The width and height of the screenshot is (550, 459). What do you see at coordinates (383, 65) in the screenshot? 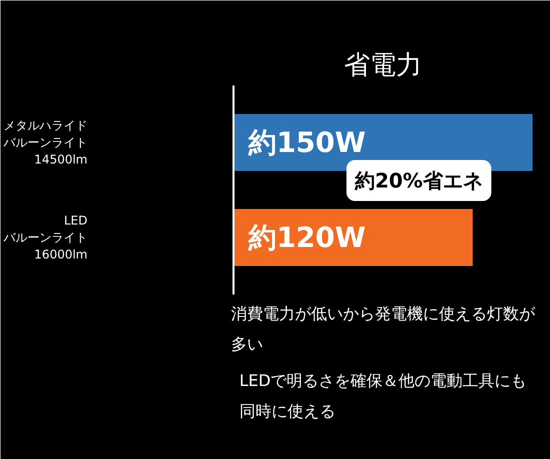
I see `chart-title: 省電力` at bounding box center [383, 65].